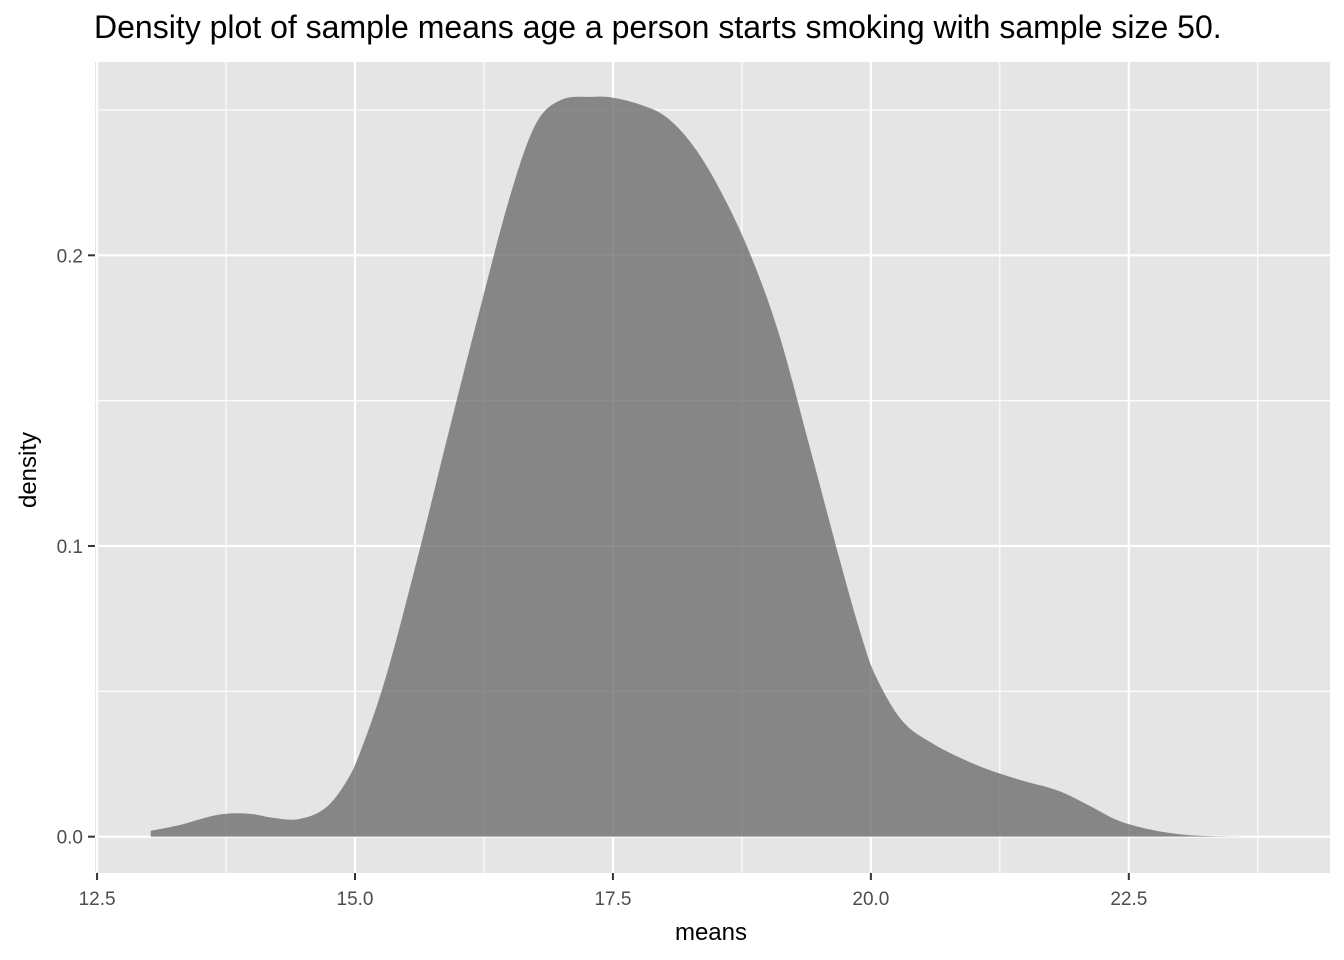 This screenshot has height=960, width=1344. Describe the element at coordinates (612, 899) in the screenshot. I see `x-tick-label: 17.5` at that location.